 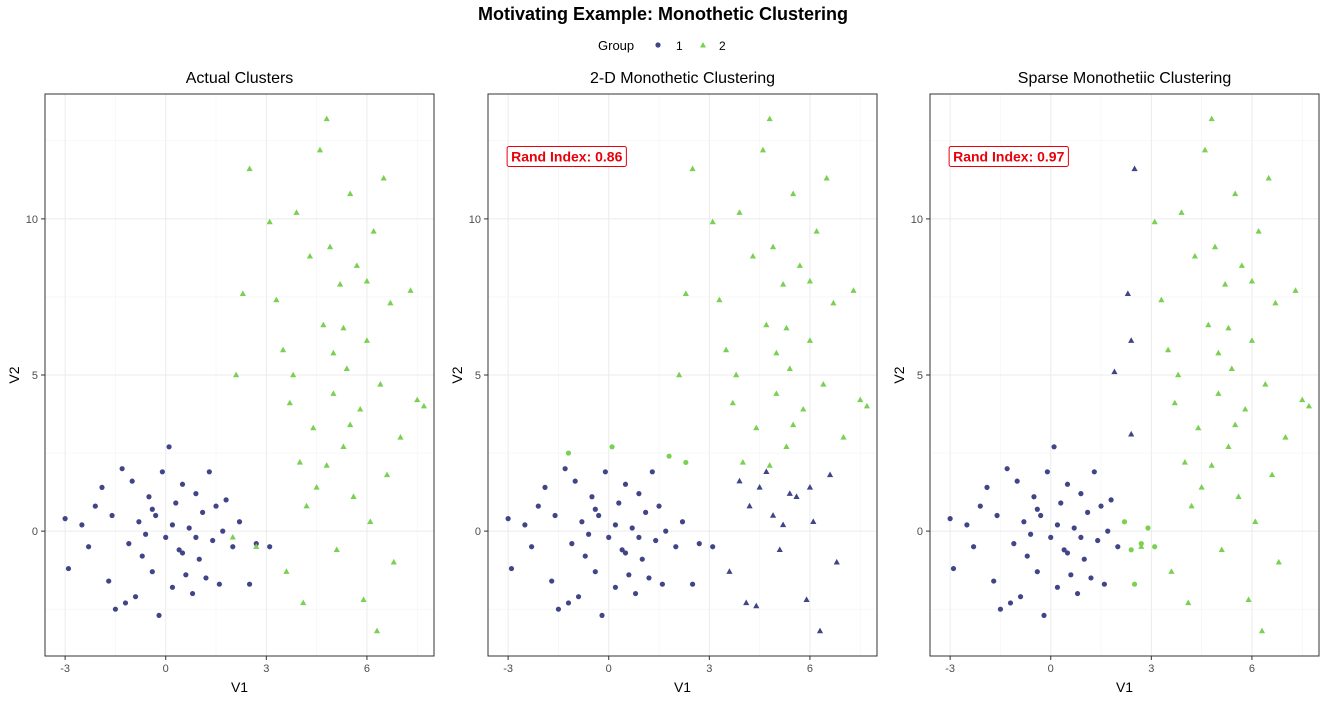 I want to click on y-tick-label: 0, so click(x=478, y=532).